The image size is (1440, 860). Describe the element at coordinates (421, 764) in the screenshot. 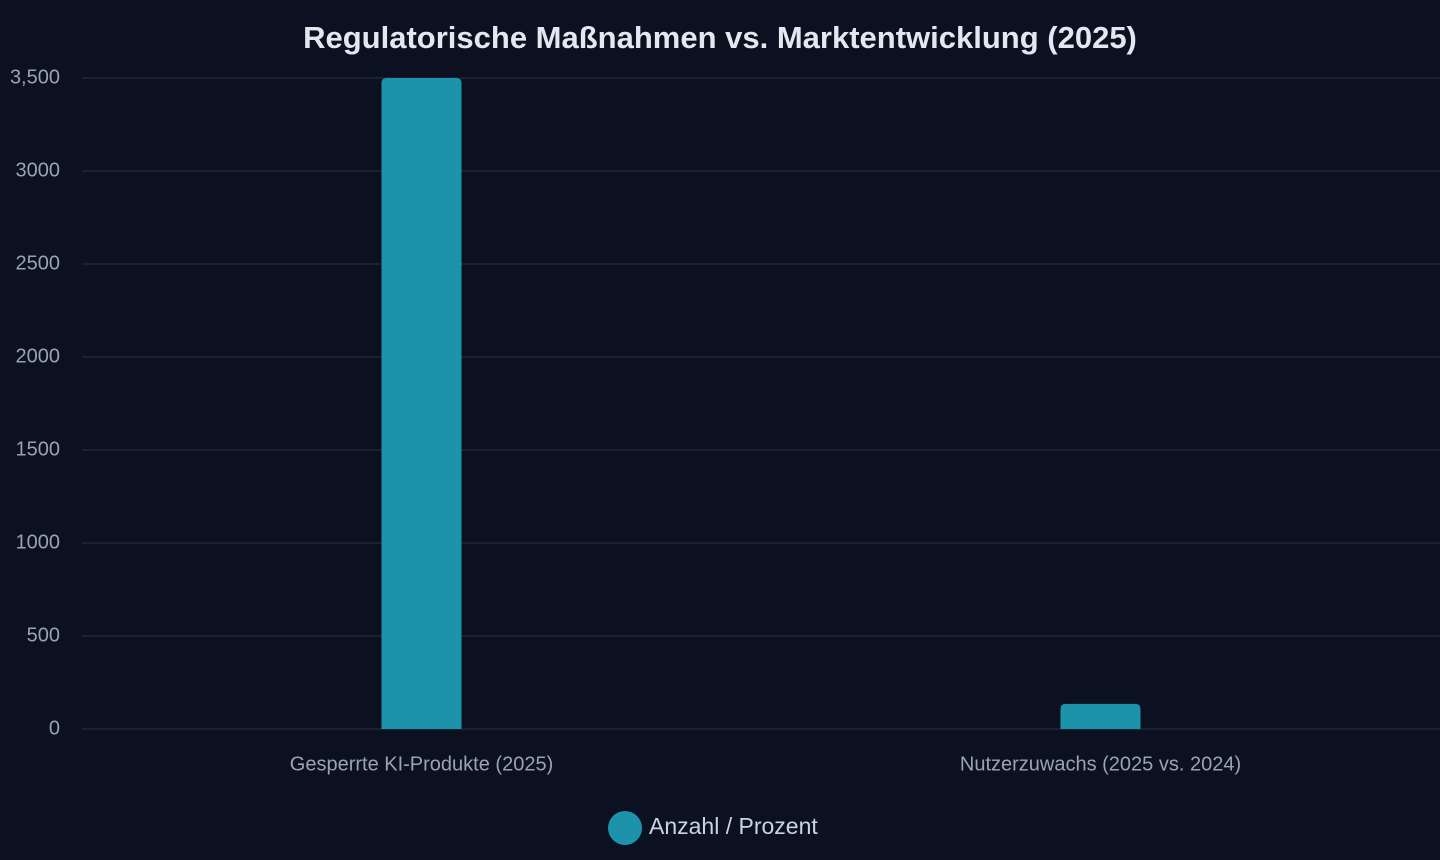

I see `x-tick-label: Gesperrte KI-Produkte (2025)` at that location.